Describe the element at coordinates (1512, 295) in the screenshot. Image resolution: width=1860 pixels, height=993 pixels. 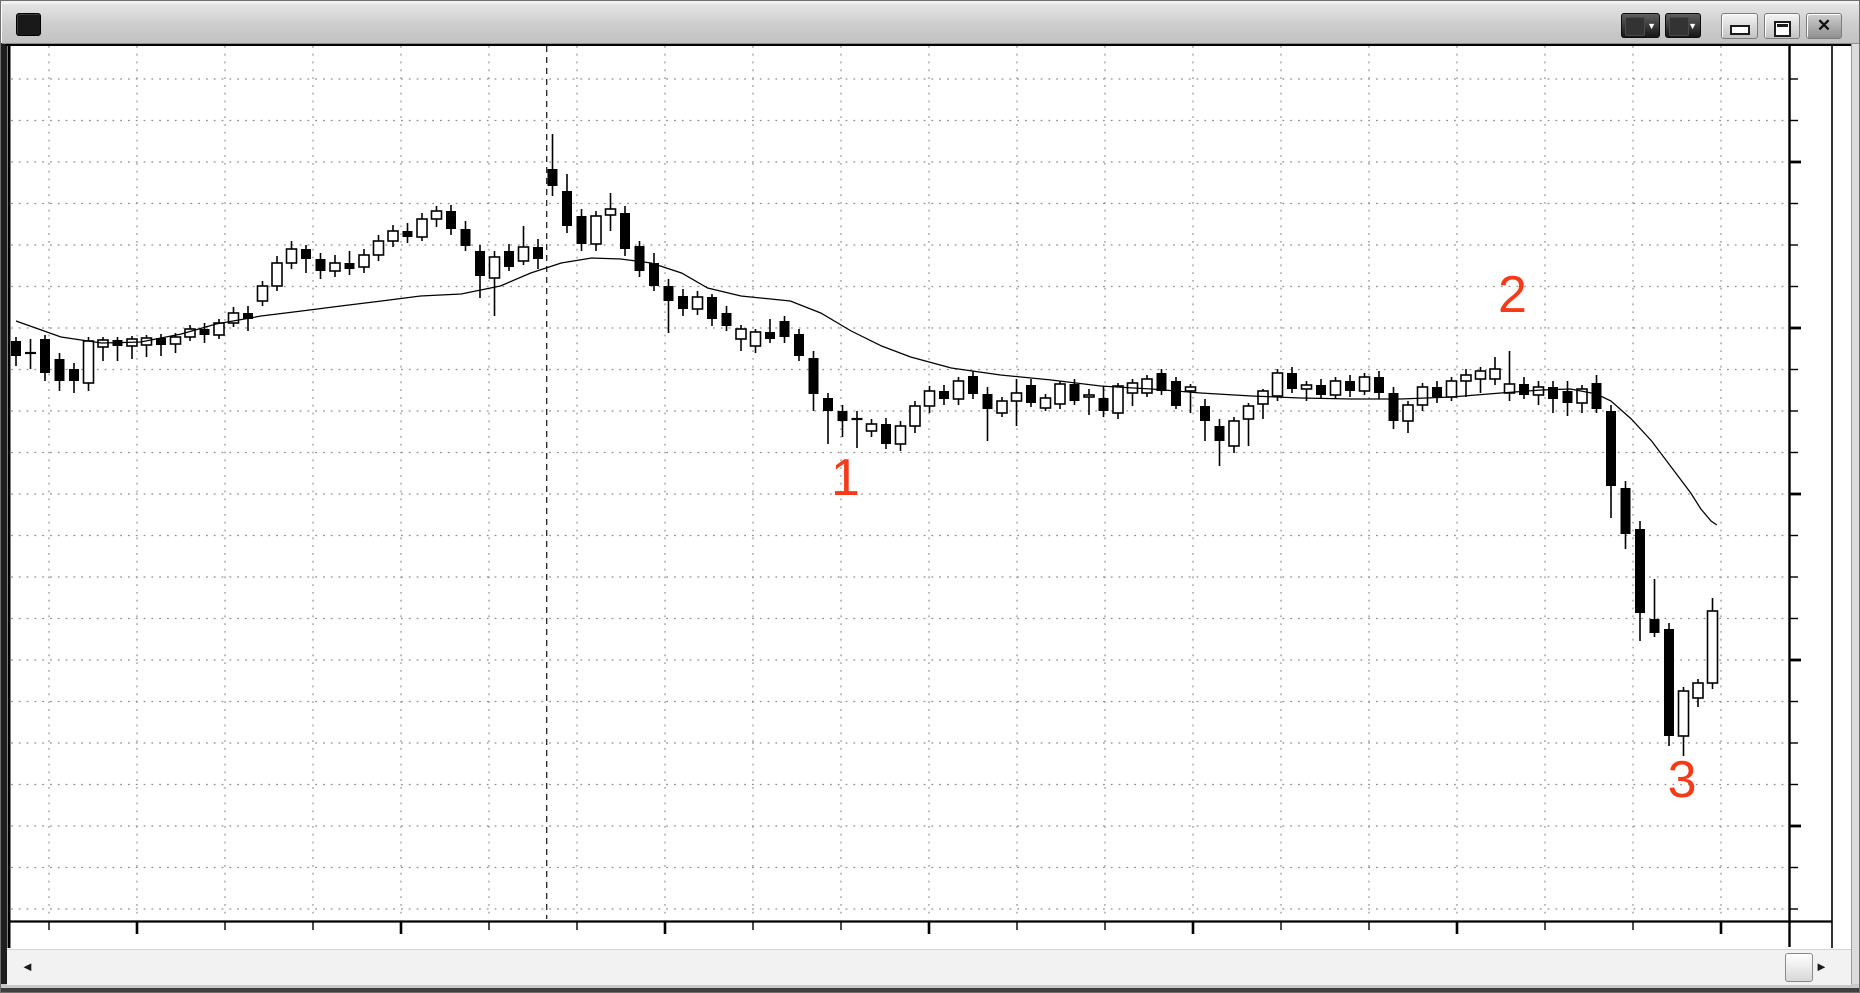
I see `annotation-2: 2` at that location.